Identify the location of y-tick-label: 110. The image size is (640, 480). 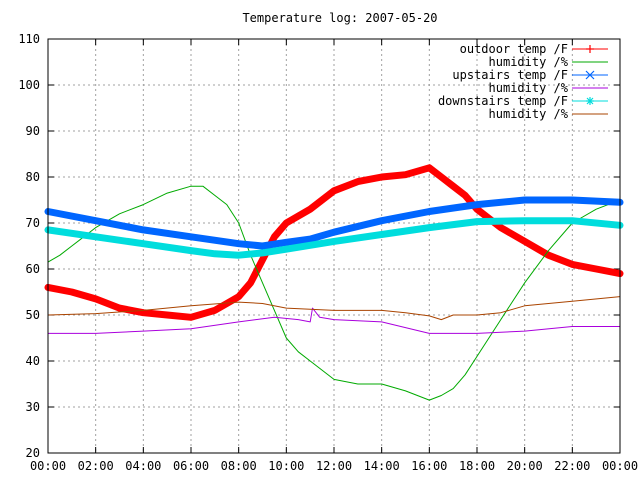
(29, 39).